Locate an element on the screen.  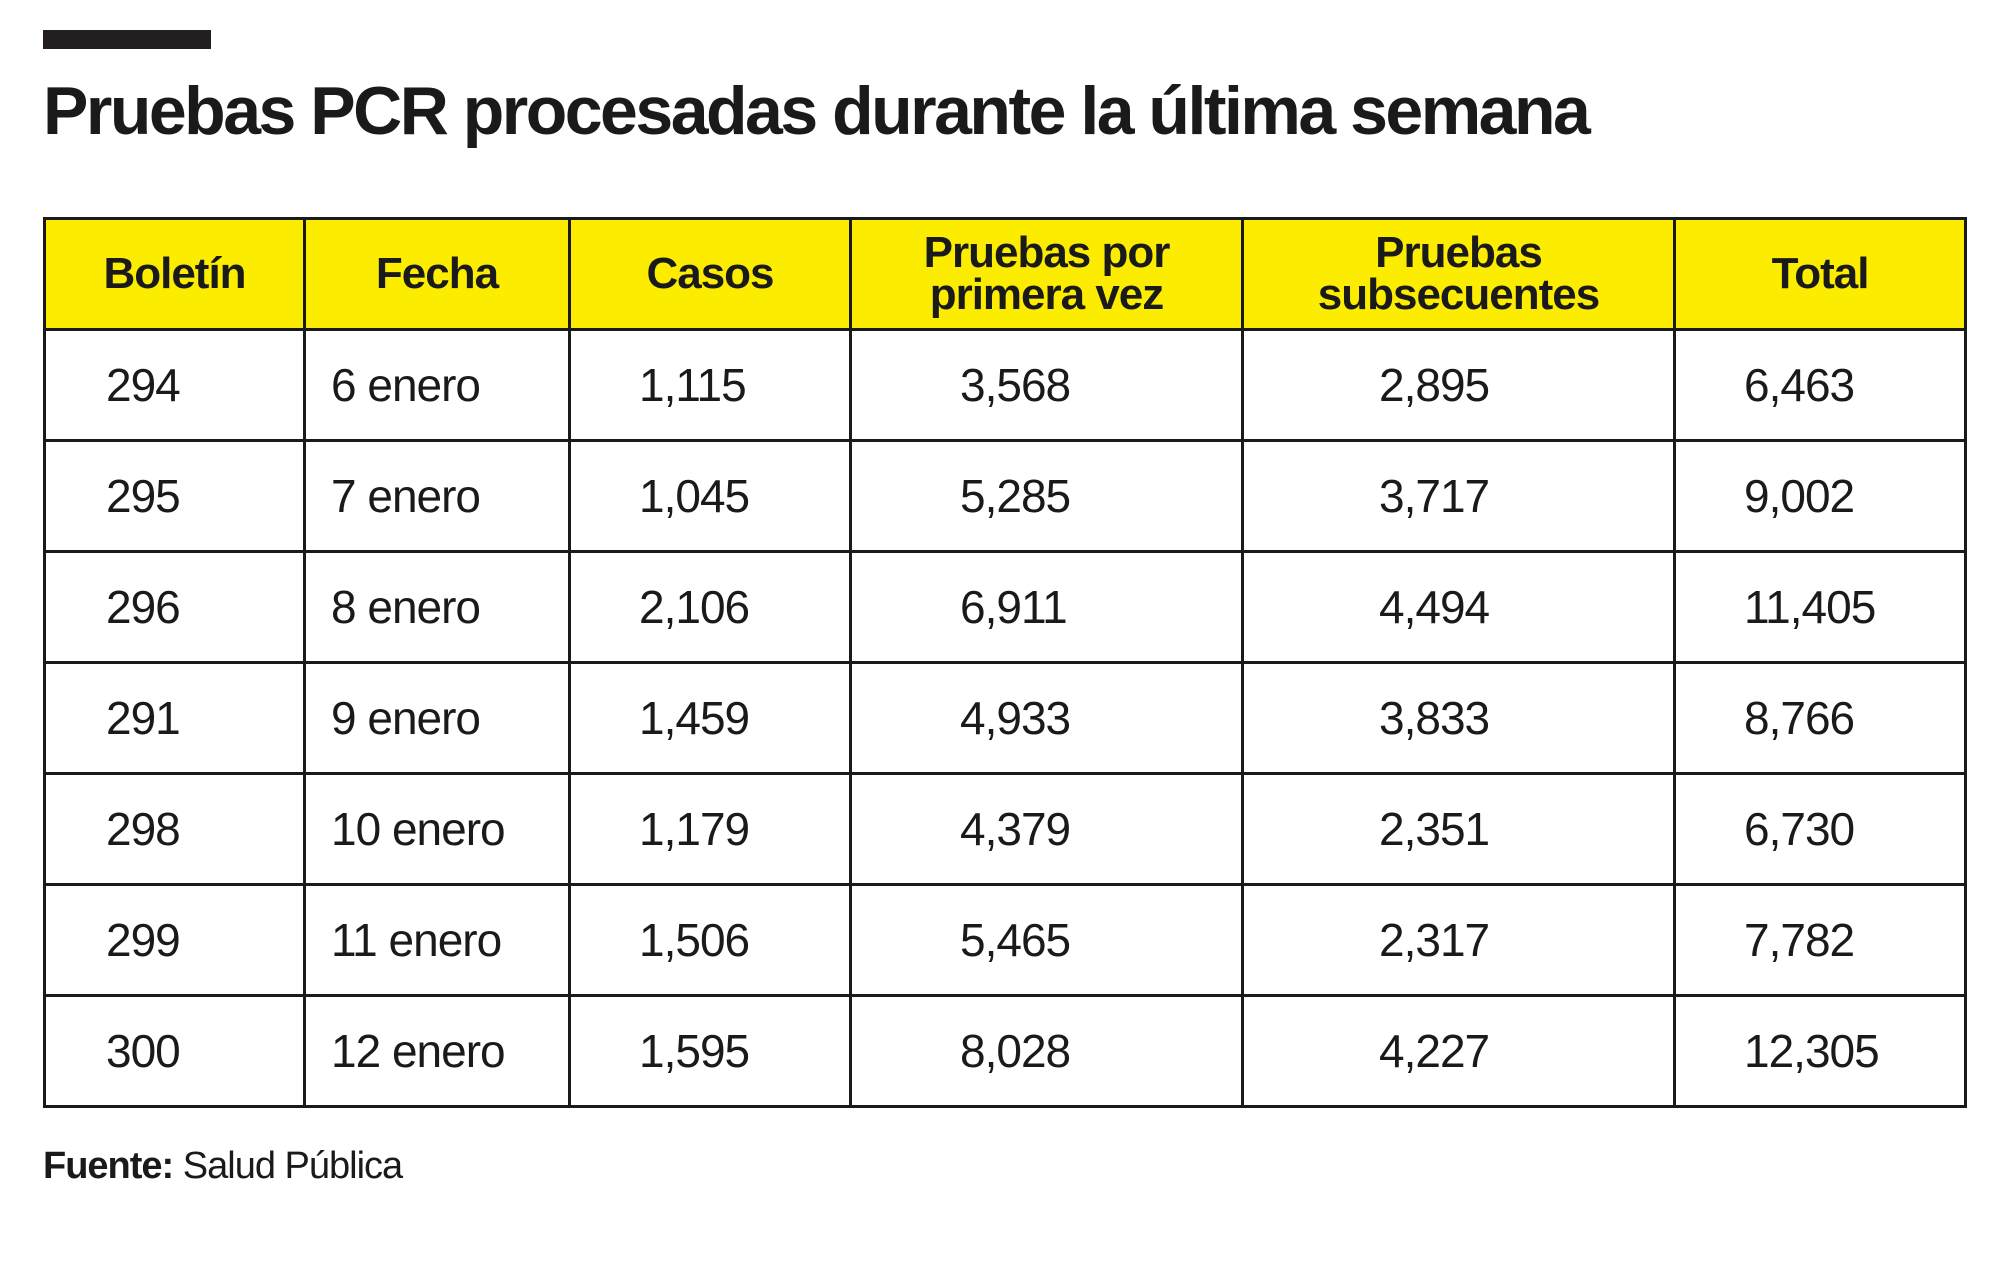
table-cell: 5,465 is located at coordinates (1046, 940).